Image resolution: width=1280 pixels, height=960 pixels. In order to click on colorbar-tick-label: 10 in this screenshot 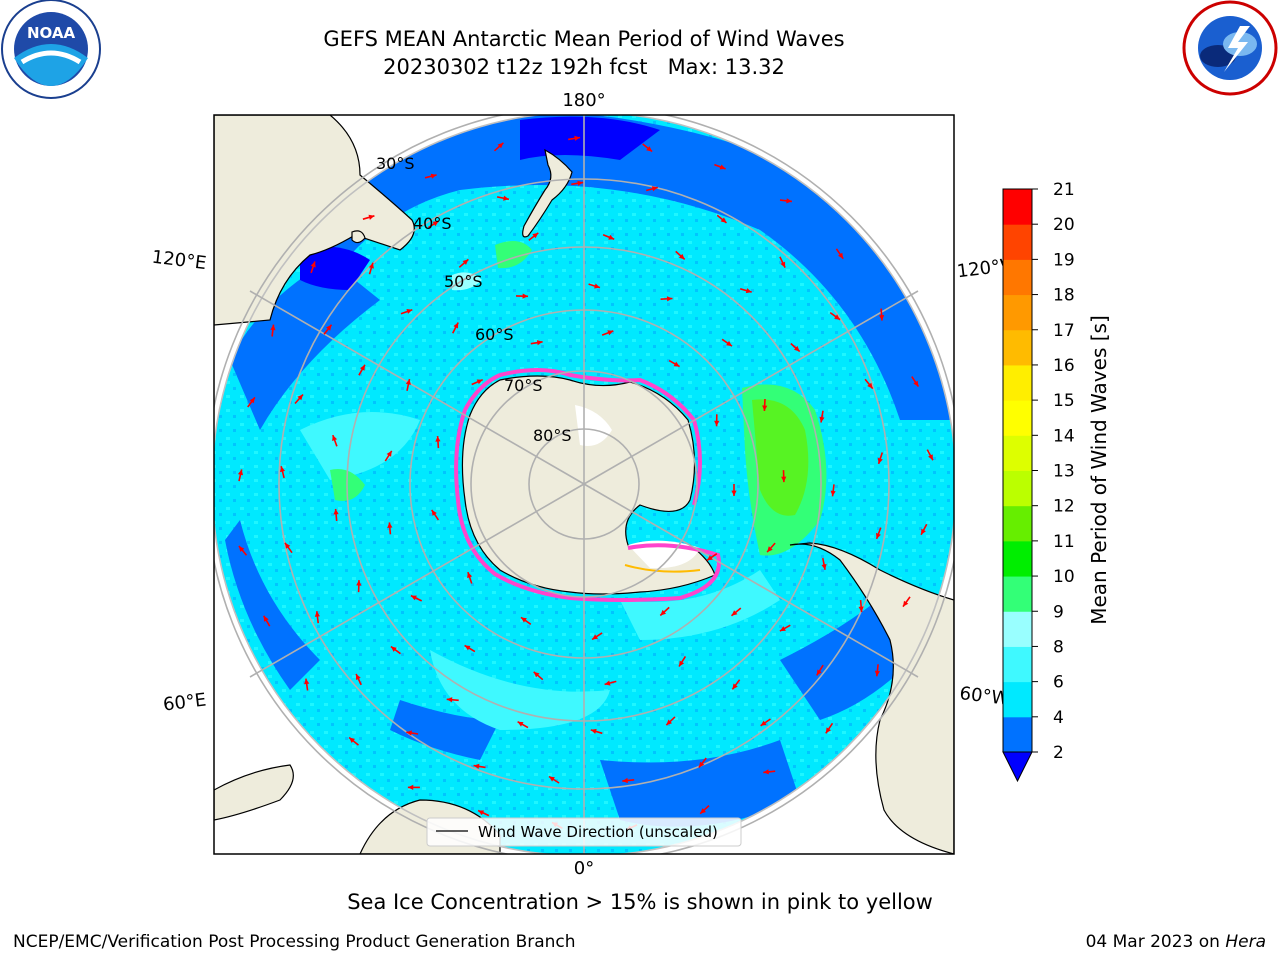, I will do `click(1064, 577)`.